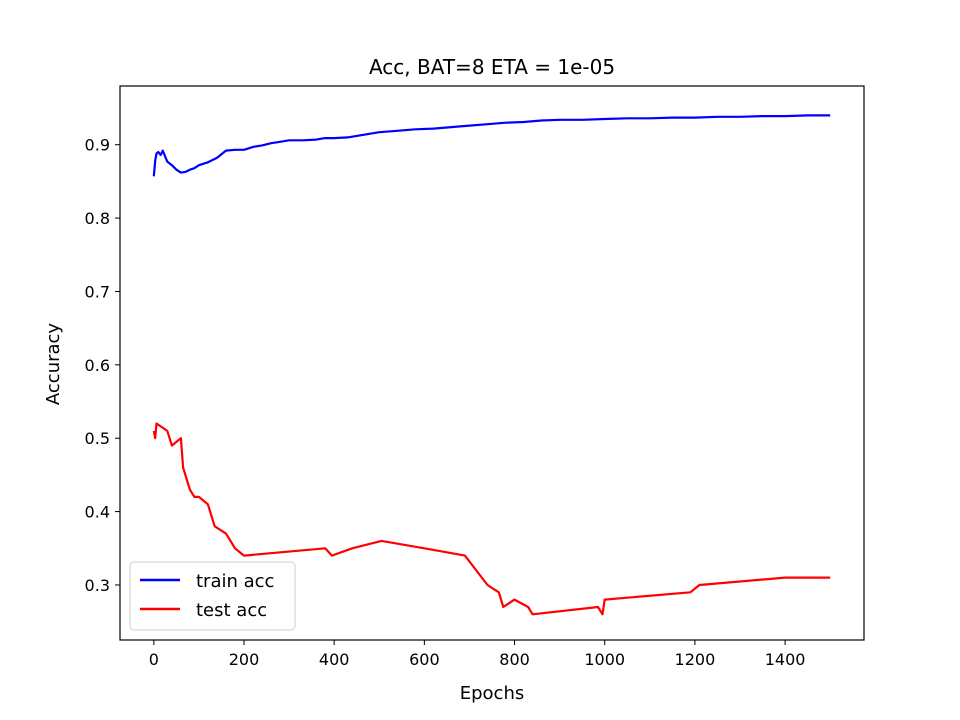 This screenshot has height=720, width=960. I want to click on y-tick-label: 0.3, so click(97, 585).